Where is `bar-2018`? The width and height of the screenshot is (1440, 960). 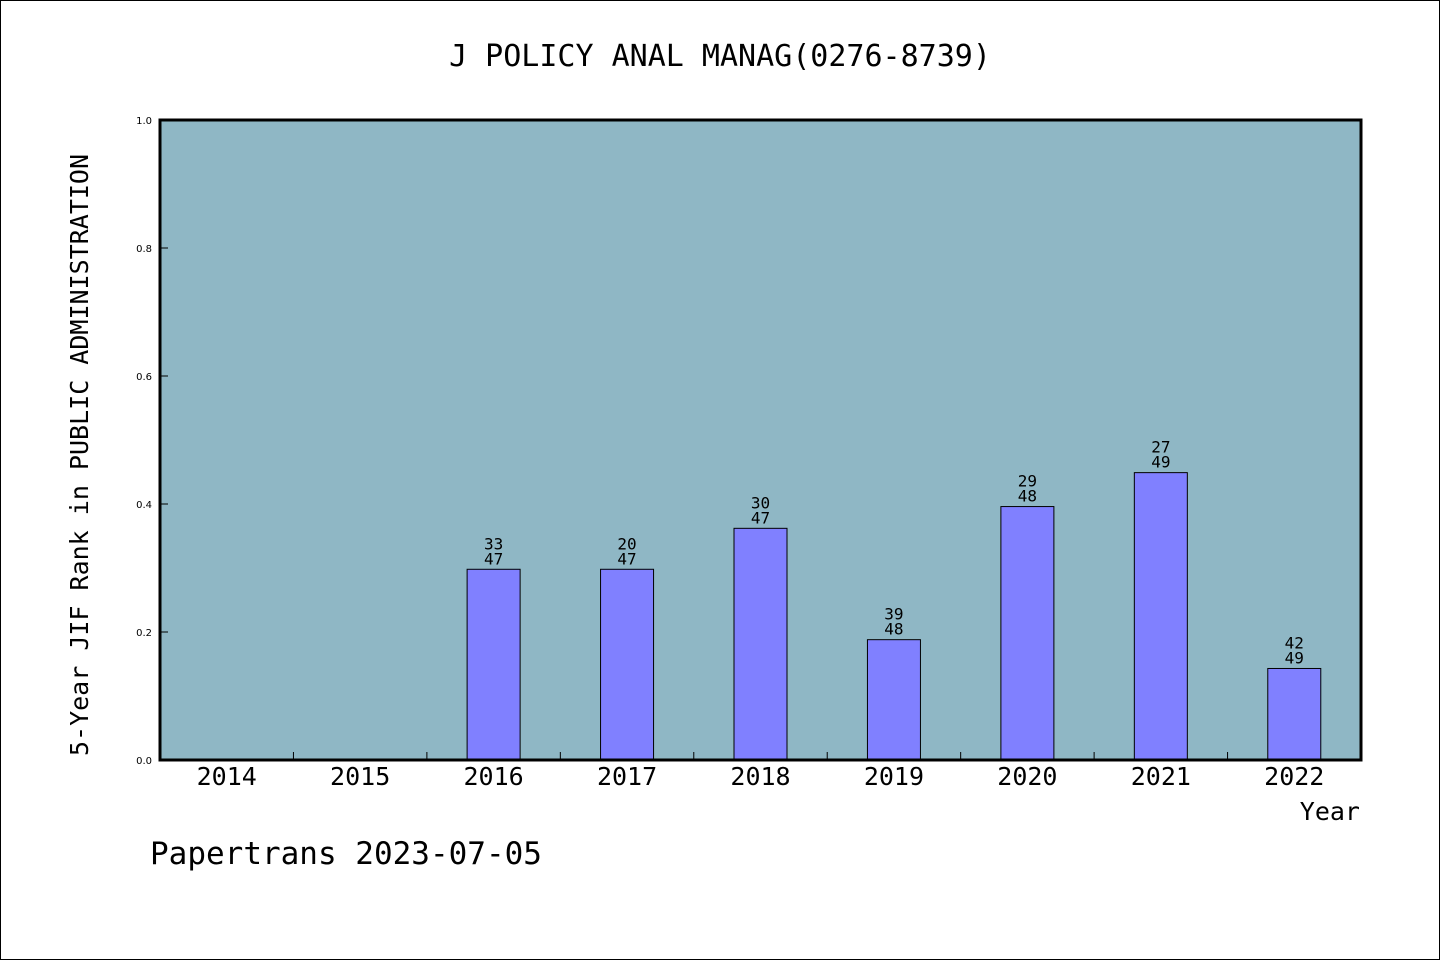
bar-2018 is located at coordinates (760, 644).